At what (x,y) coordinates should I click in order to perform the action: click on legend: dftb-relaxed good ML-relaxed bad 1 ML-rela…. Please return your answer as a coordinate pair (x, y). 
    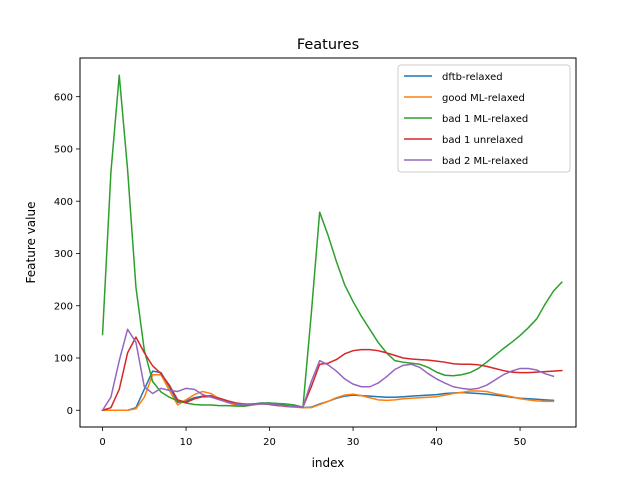
    Looking at the image, I should click on (484, 118).